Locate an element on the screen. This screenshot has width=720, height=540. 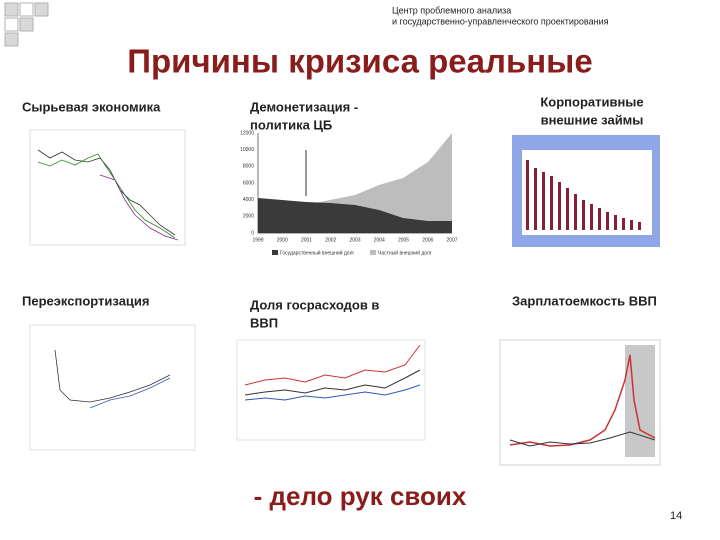
x-tick-label: 2007 is located at coordinates (451, 240).